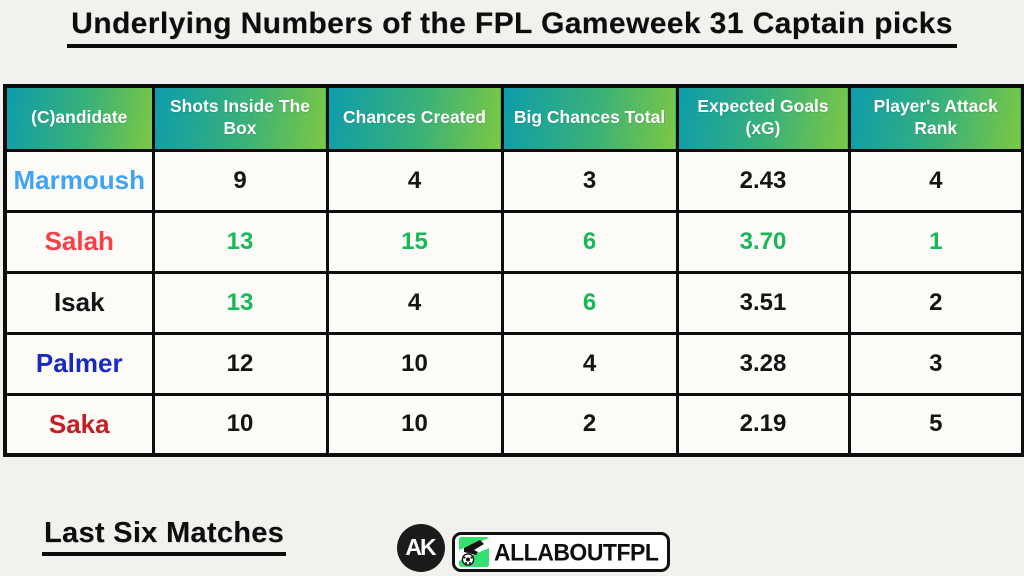 The height and width of the screenshot is (576, 1024). Describe the element at coordinates (763, 363) in the screenshot. I see `stat-value: 3.28` at that location.